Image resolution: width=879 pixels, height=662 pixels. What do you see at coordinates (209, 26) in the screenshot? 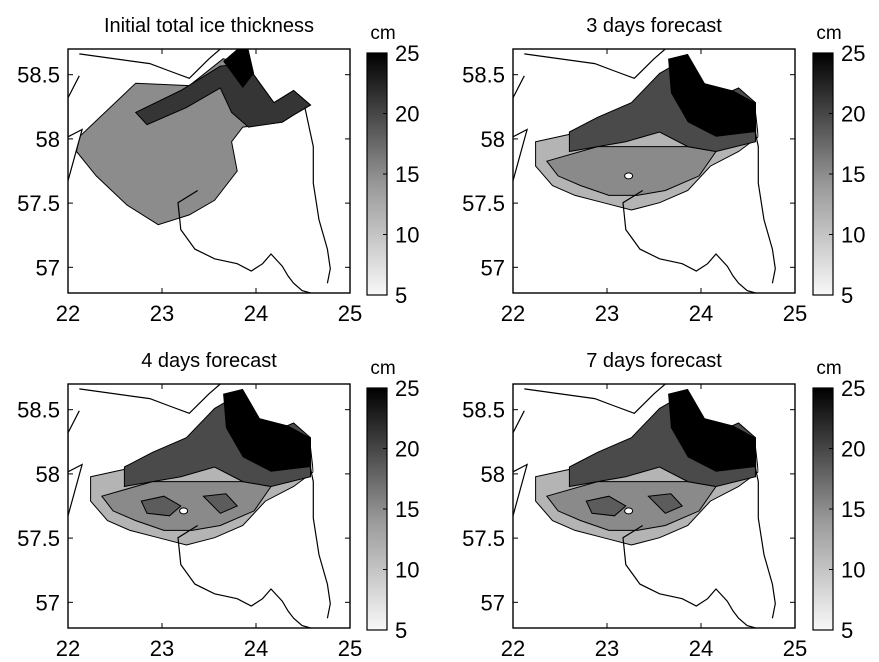
I see `panel-title: Initial total ice thickness` at bounding box center [209, 26].